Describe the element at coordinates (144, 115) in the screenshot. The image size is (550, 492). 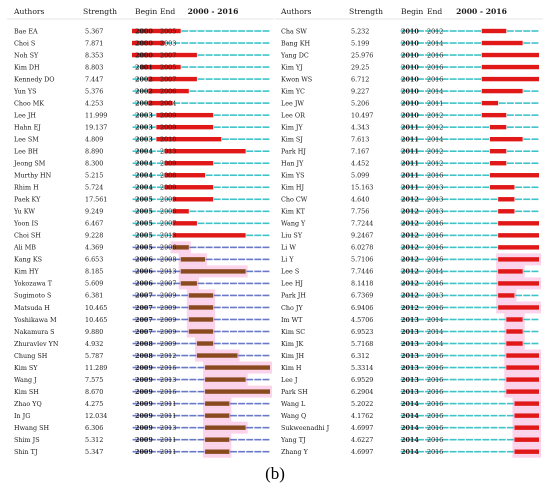
I see `begin-year: 2003` at that location.